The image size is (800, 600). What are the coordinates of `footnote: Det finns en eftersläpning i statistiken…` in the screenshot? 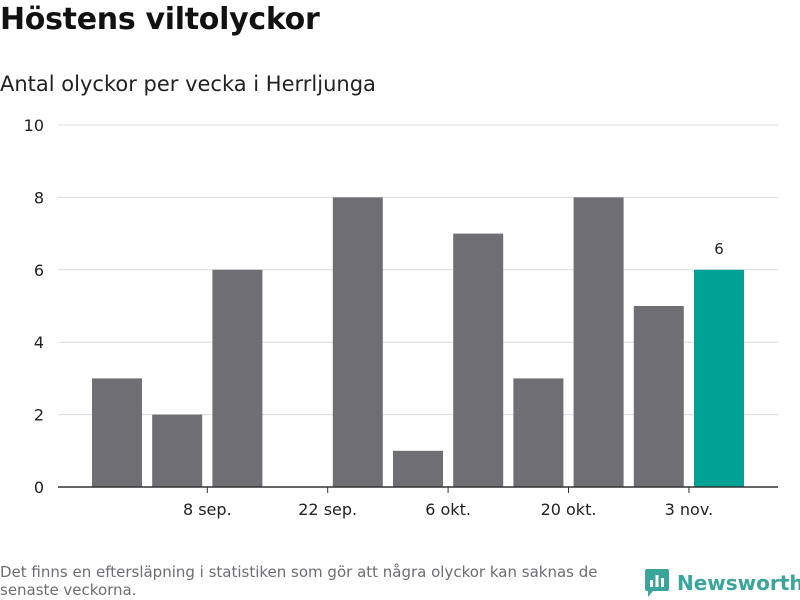 It's located at (299, 581).